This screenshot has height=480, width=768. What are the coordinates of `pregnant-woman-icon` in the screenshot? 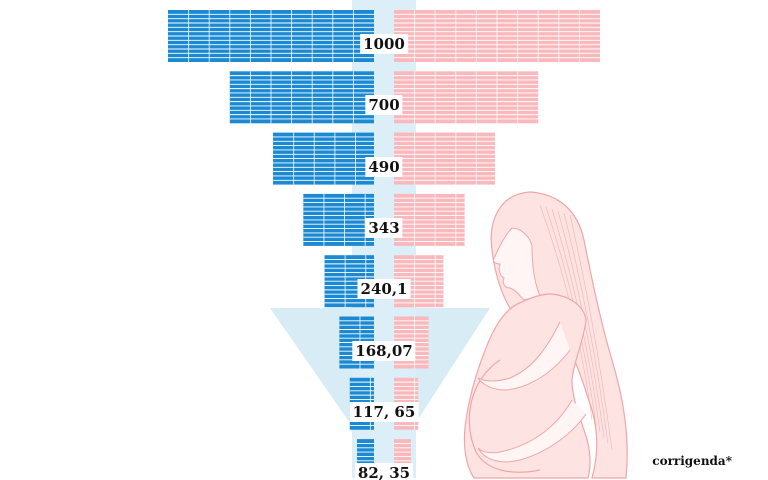 It's located at (545, 335).